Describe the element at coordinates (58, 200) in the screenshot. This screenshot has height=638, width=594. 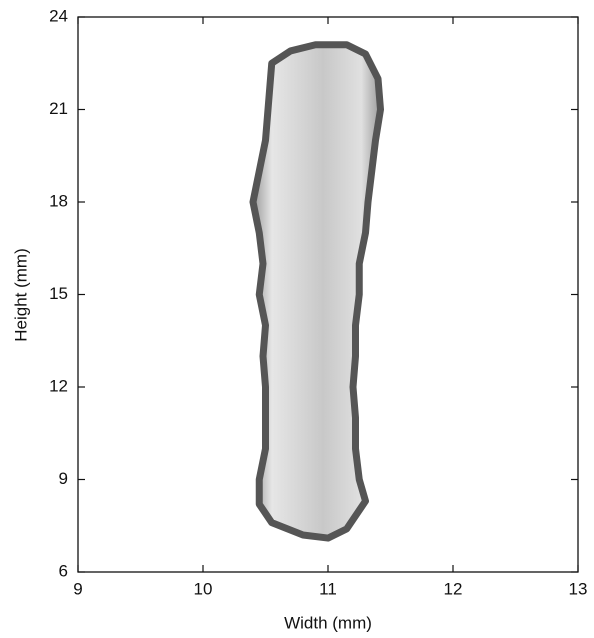
I see `y-tick-label: 18` at that location.